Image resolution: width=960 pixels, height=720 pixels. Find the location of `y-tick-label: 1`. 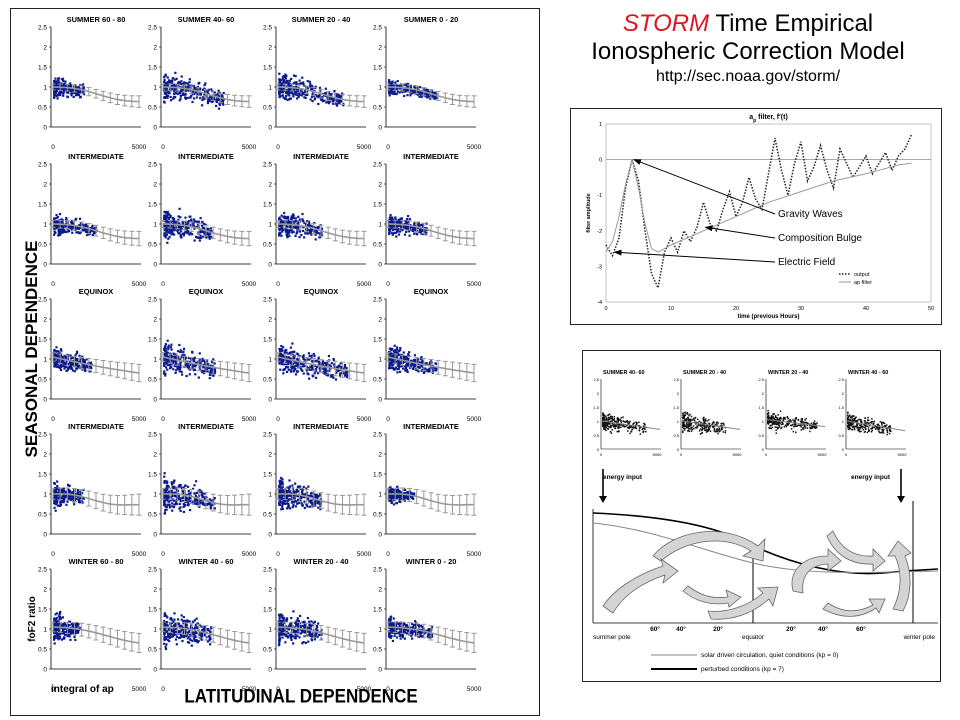

y-tick-label: 1 is located at coordinates (45, 495).